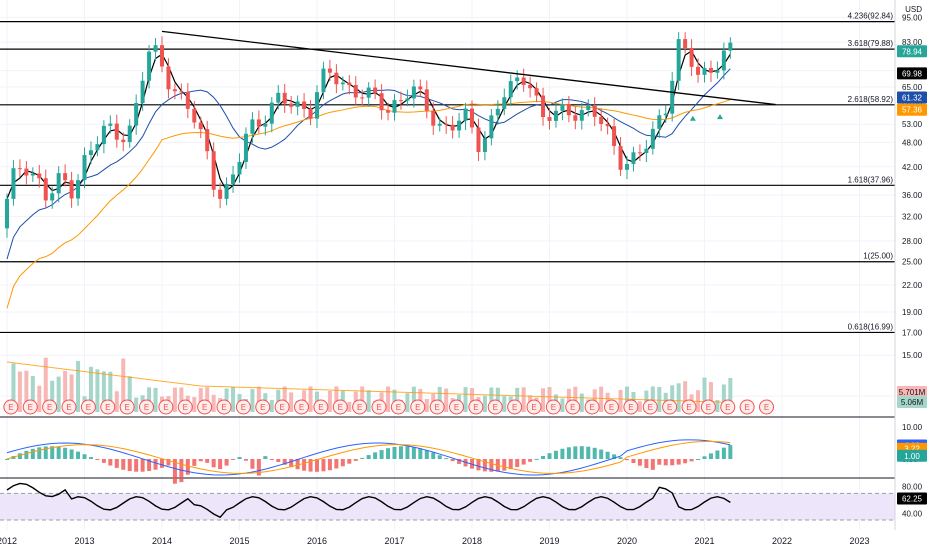 The width and height of the screenshot is (932, 555). I want to click on rsi-pane, so click(368, 500).